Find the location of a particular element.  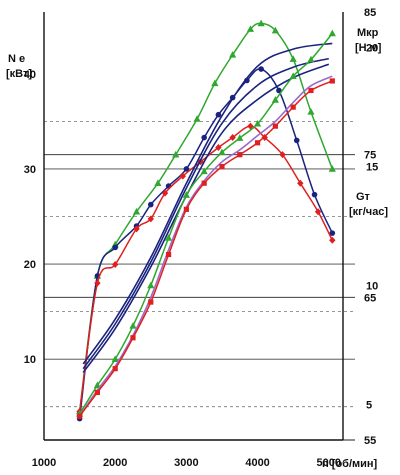

gt-tick-label-15: 15 is located at coordinates (372, 168).